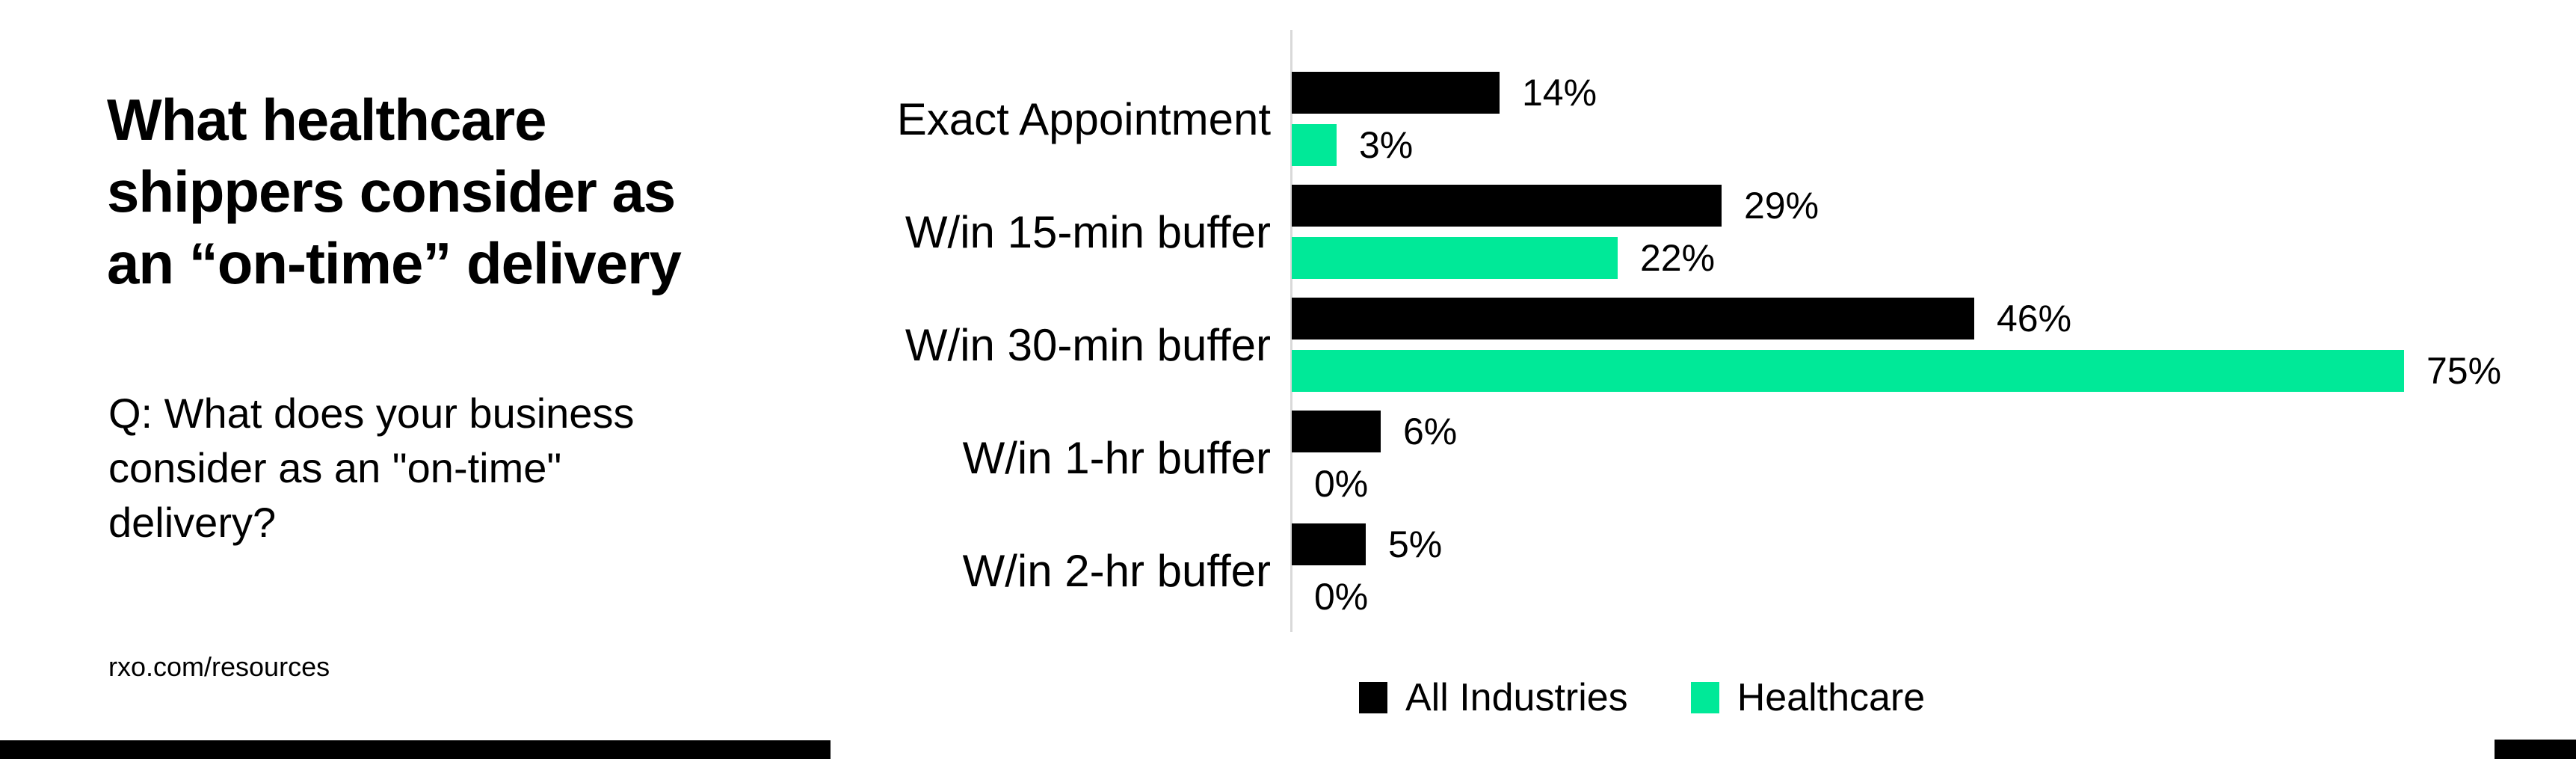  I want to click on y-axis-line, so click(1291, 331).